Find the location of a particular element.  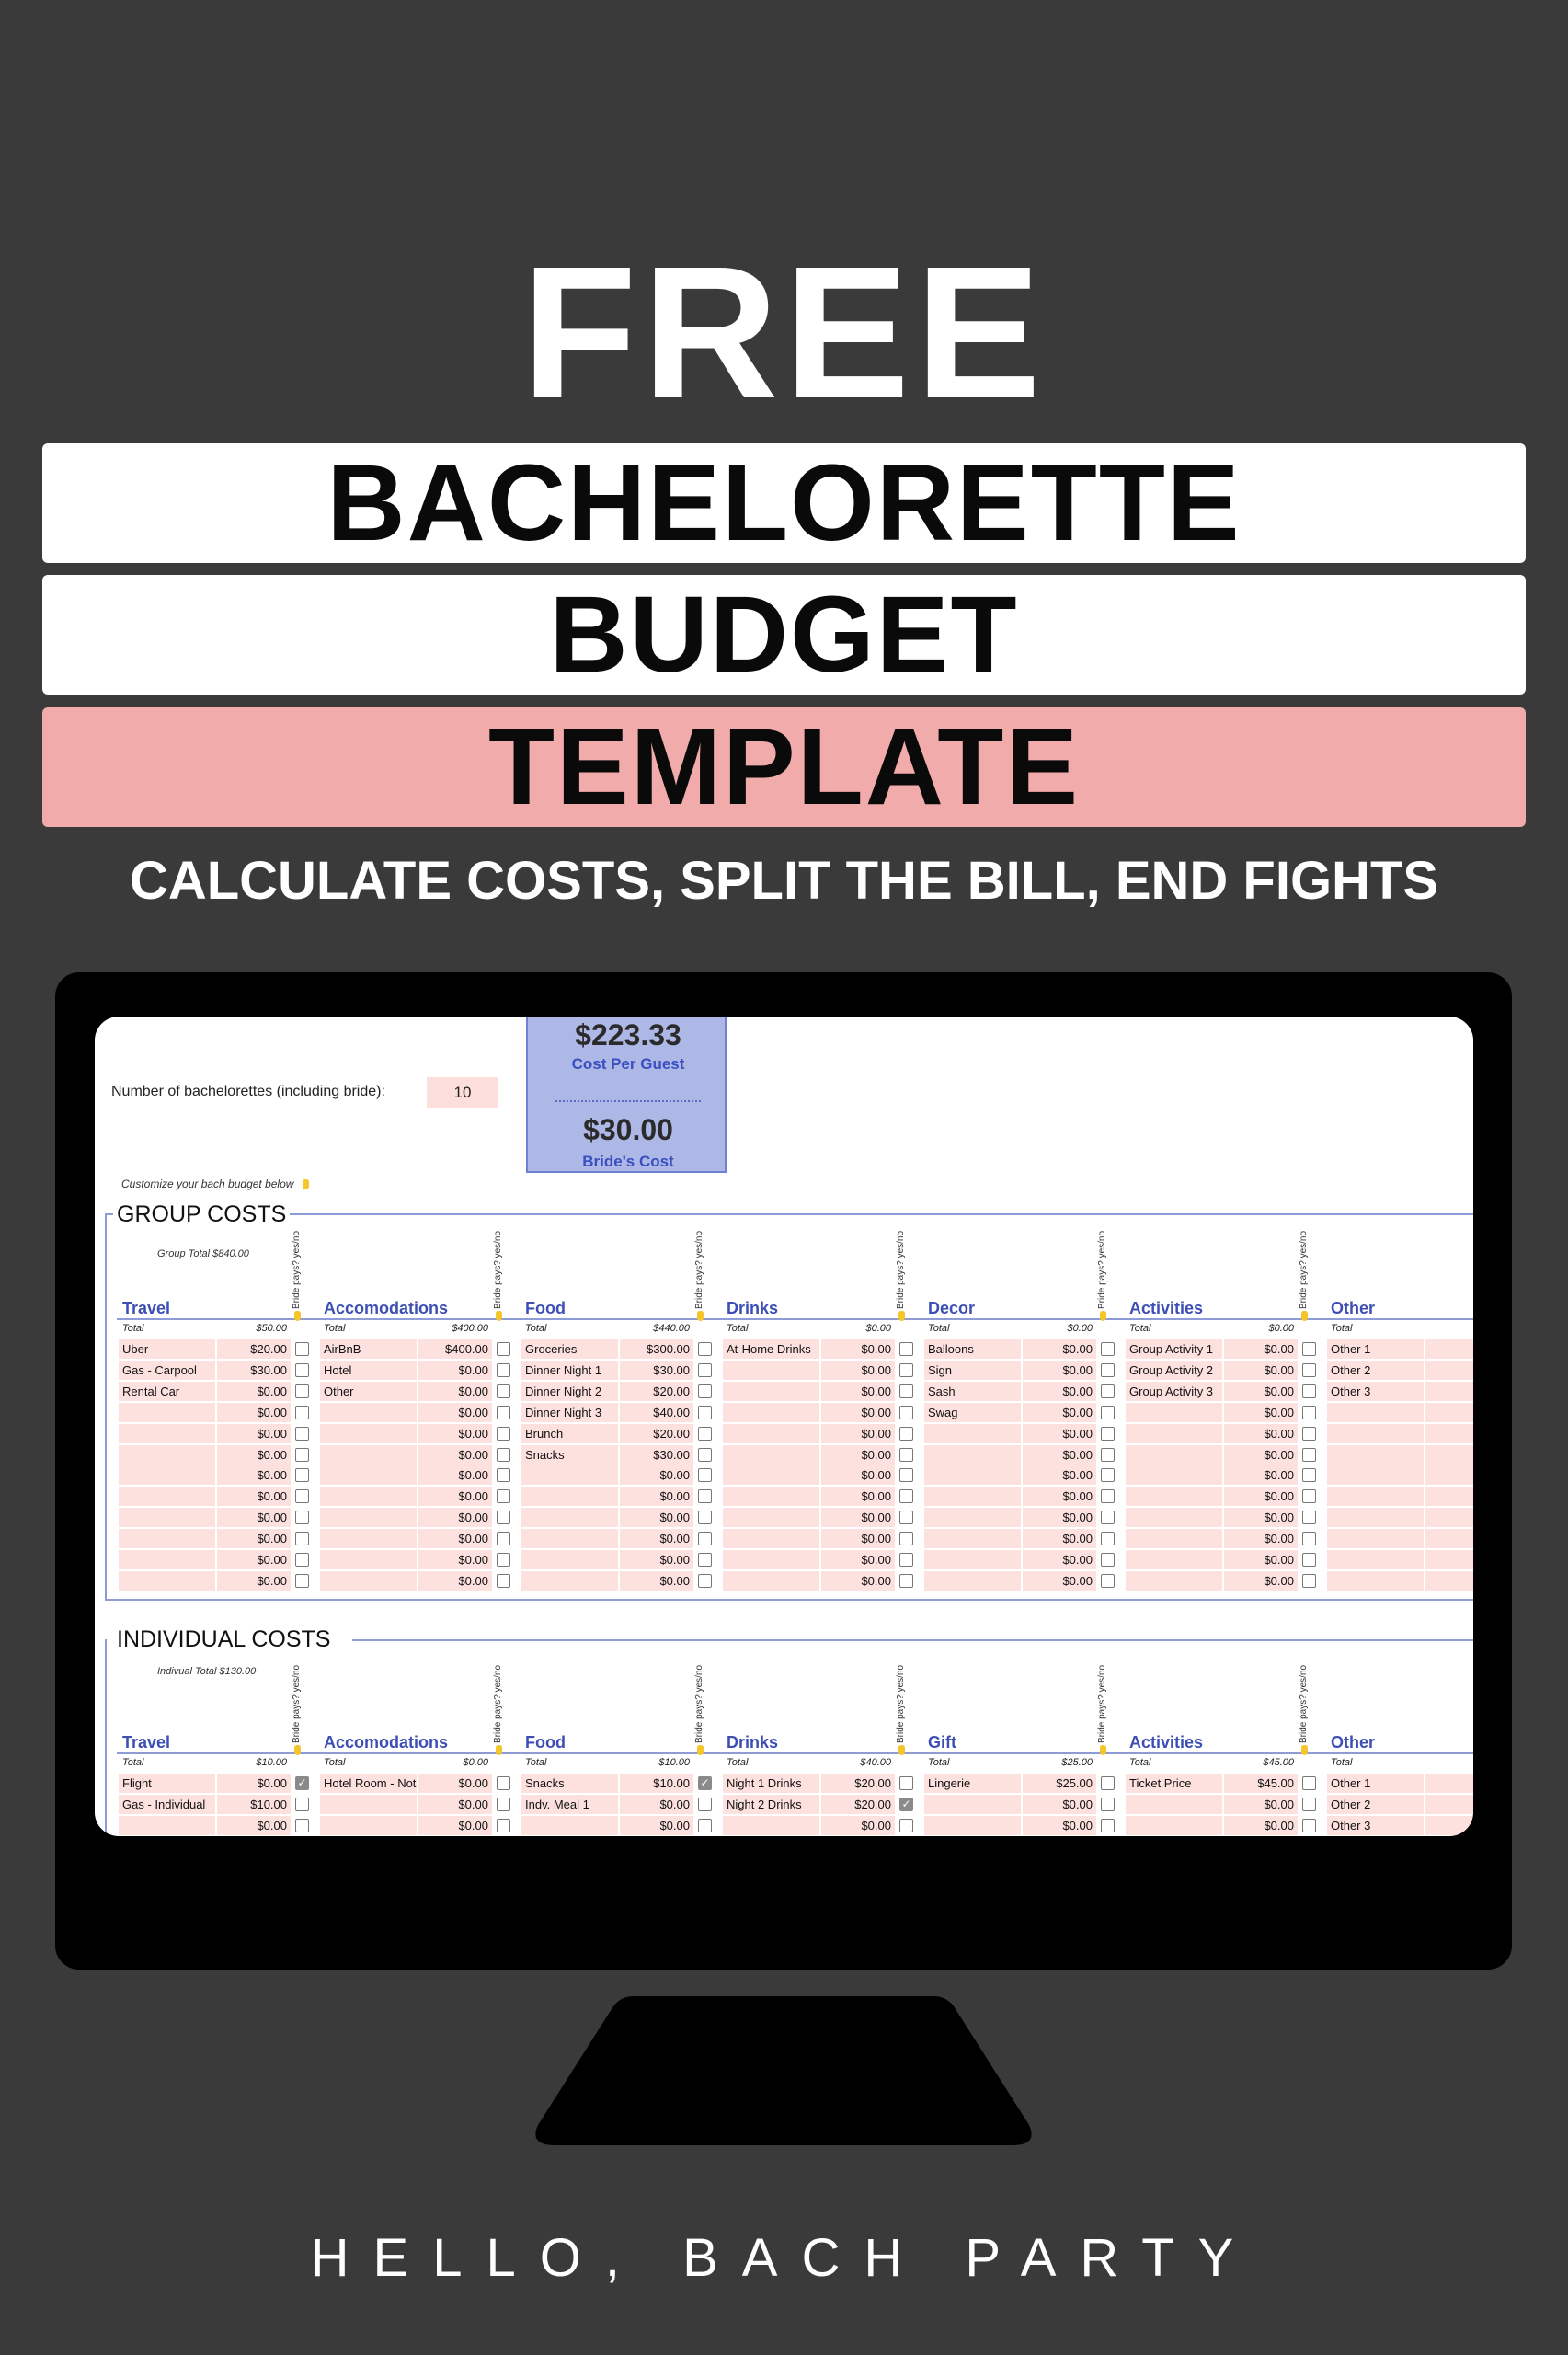

item-name-cell: Other 1 is located at coordinates (1375, 1783).